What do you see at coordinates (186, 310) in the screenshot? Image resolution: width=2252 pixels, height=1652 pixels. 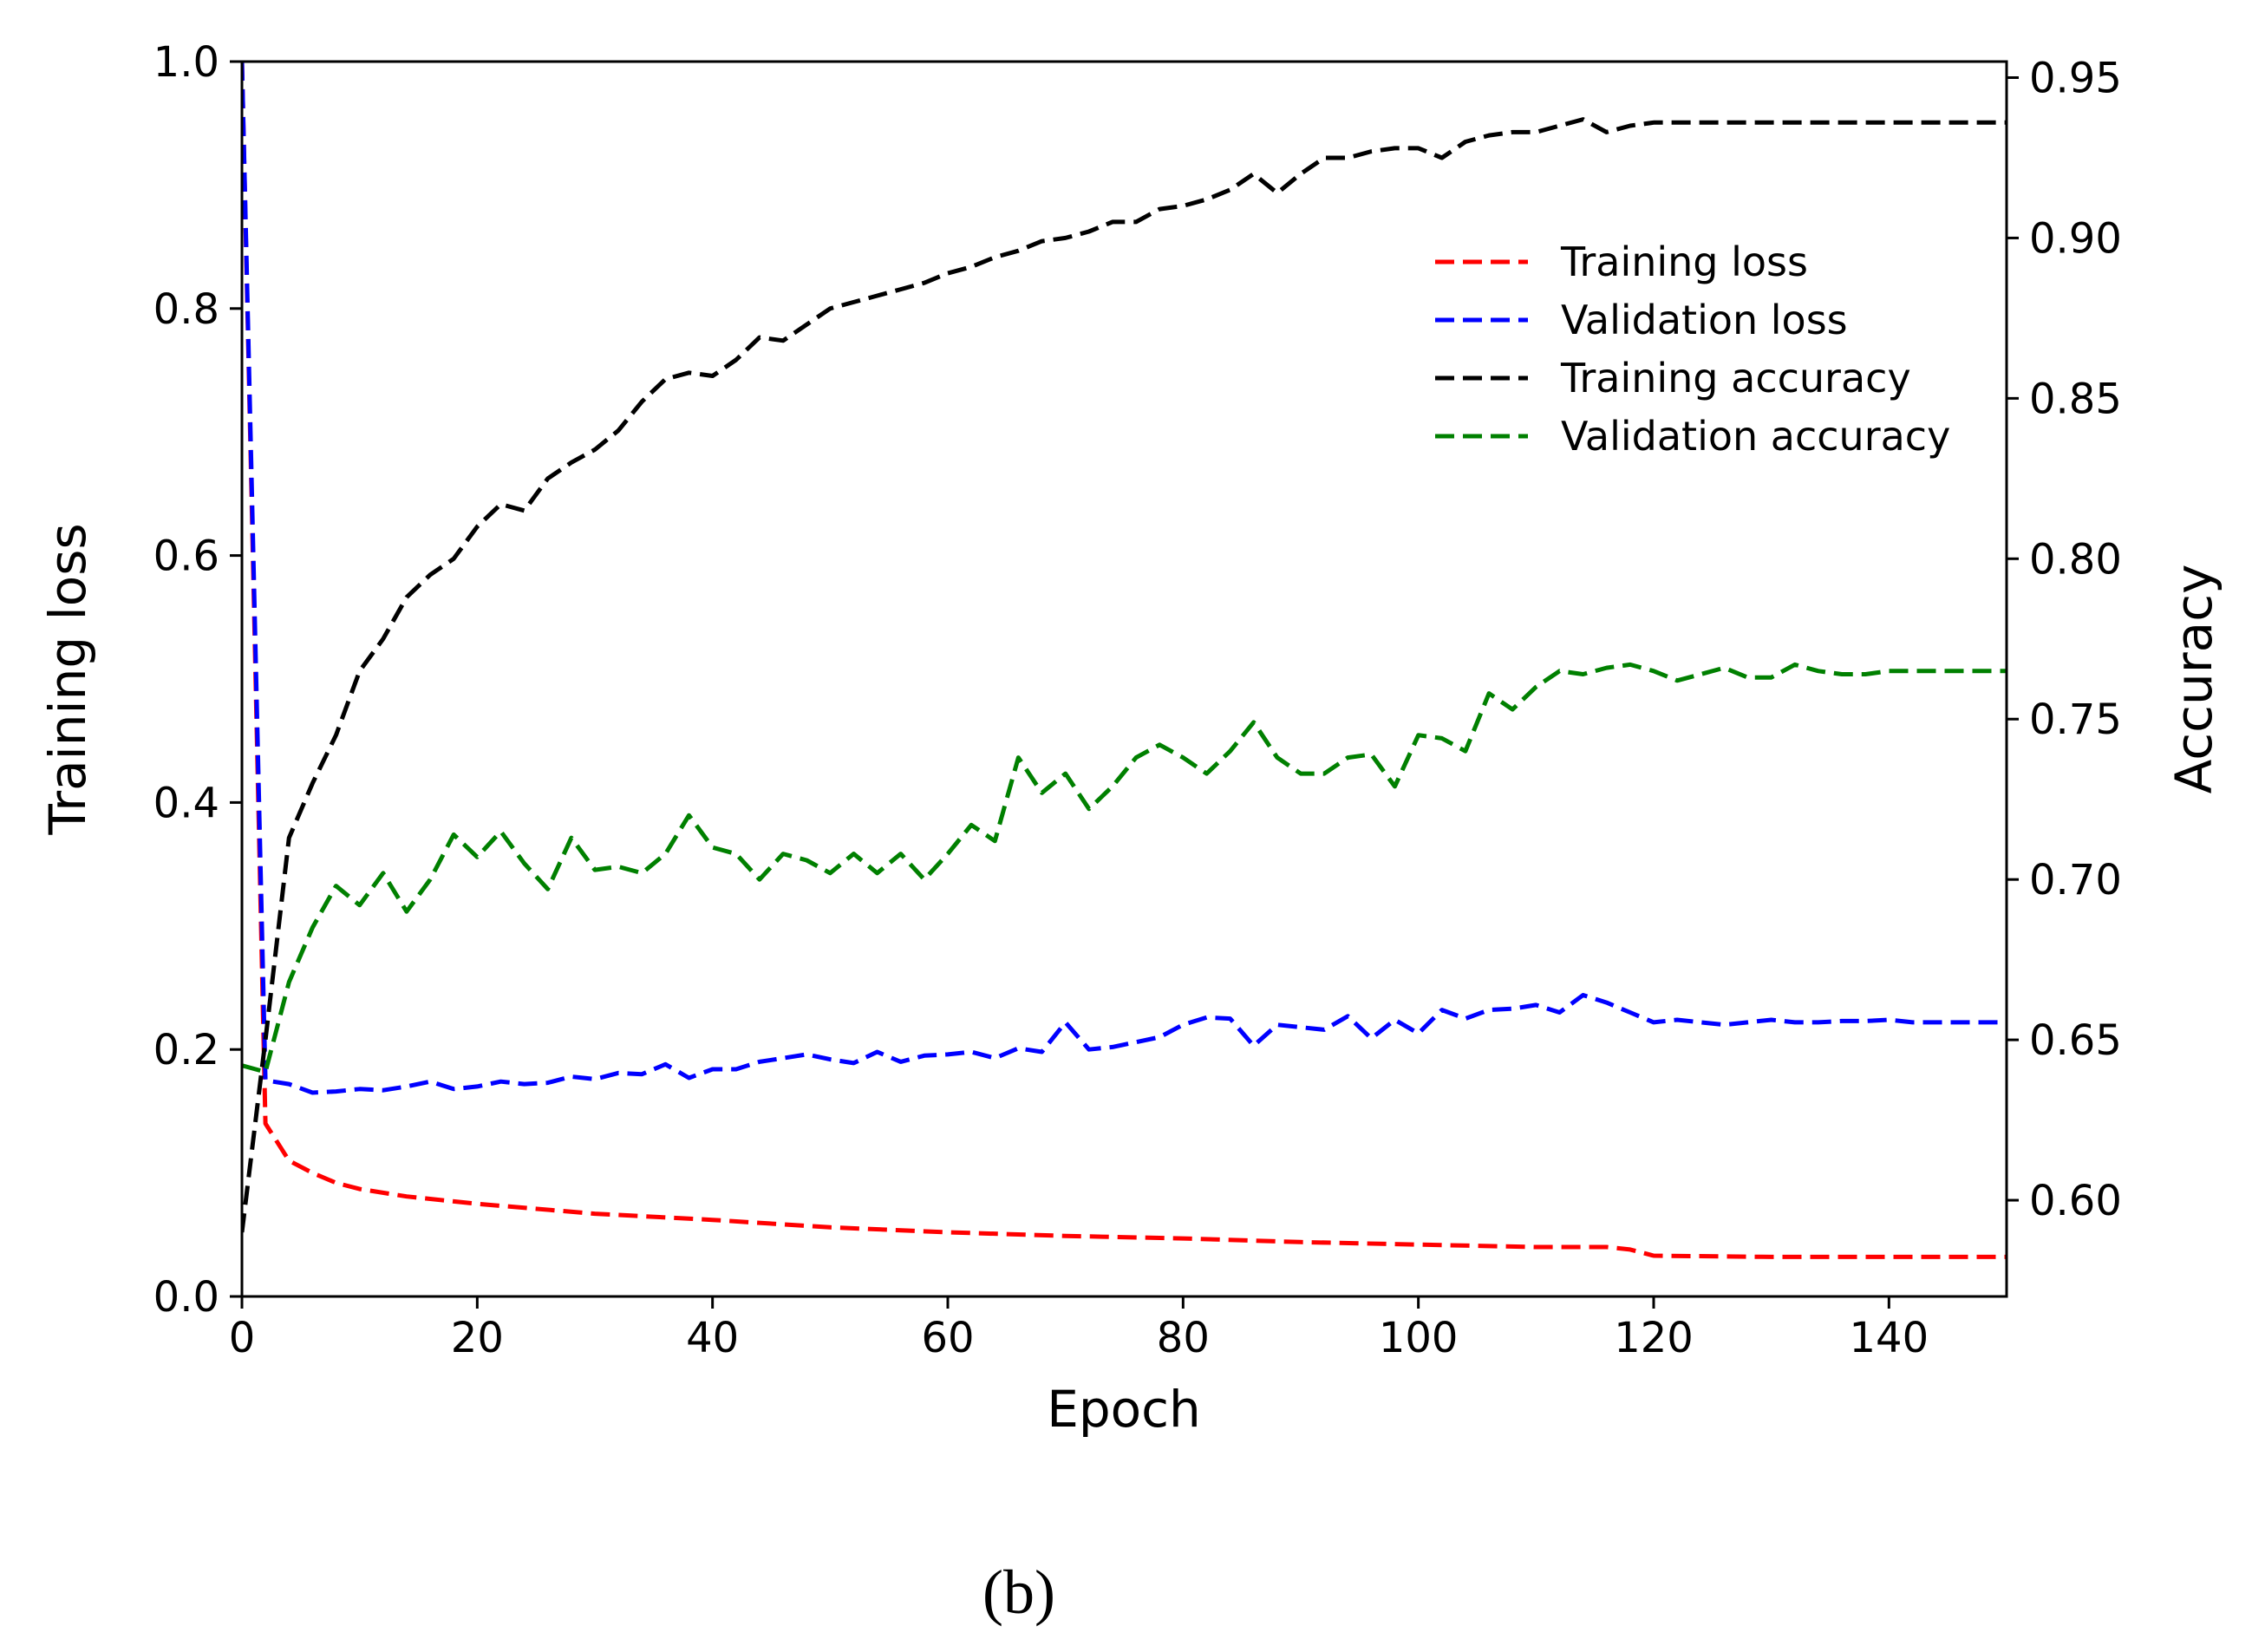 I see `y-left-tick-label: 0.8` at bounding box center [186, 310].